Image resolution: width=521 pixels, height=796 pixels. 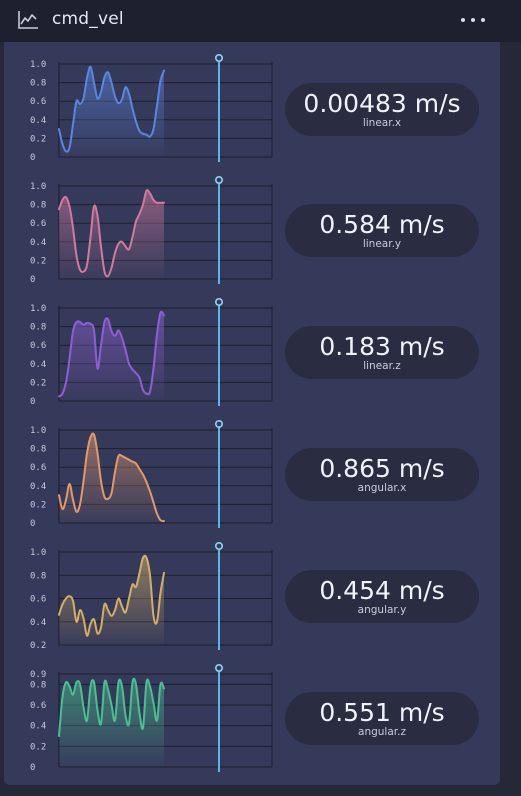 I want to click on value-label: angular.y, so click(x=382, y=610).